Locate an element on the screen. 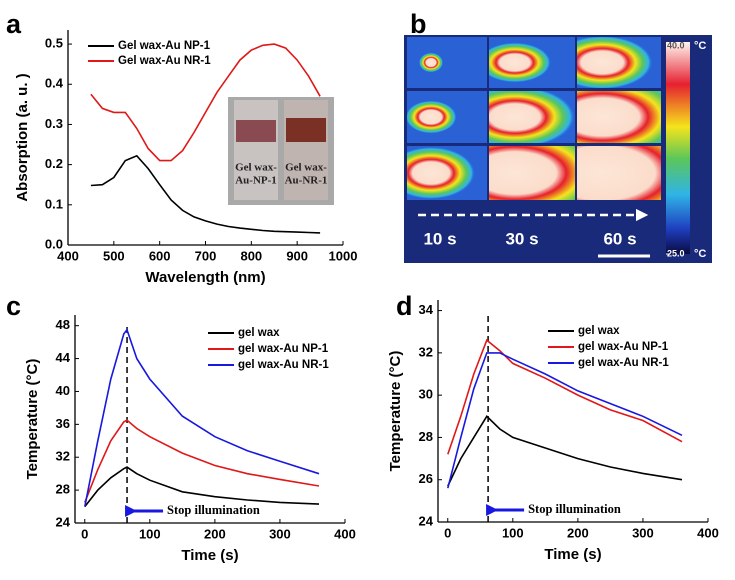 The image size is (735, 580). legend-label: Gel wax-Au NP-1 is located at coordinates (164, 46).